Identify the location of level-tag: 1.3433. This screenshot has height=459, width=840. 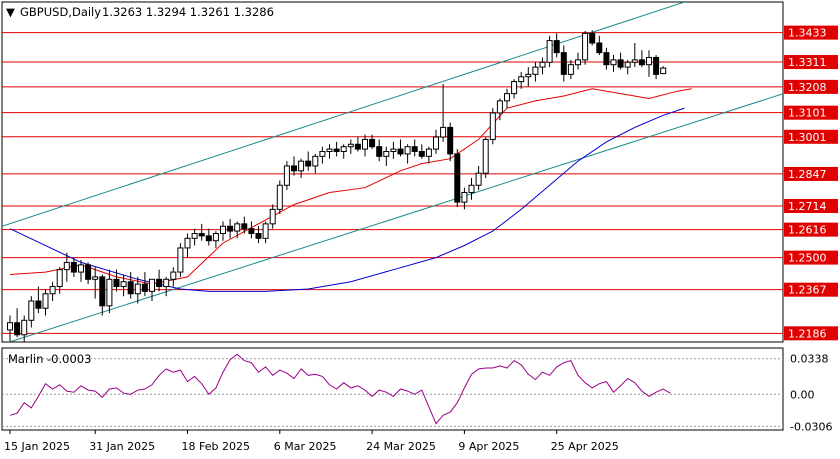
(811, 32).